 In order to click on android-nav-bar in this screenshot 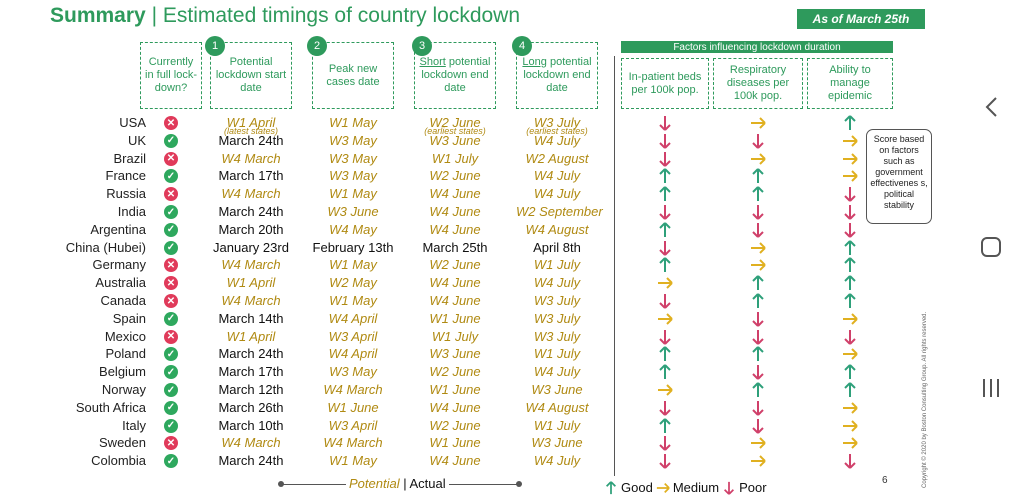, I will do `click(991, 249)`.